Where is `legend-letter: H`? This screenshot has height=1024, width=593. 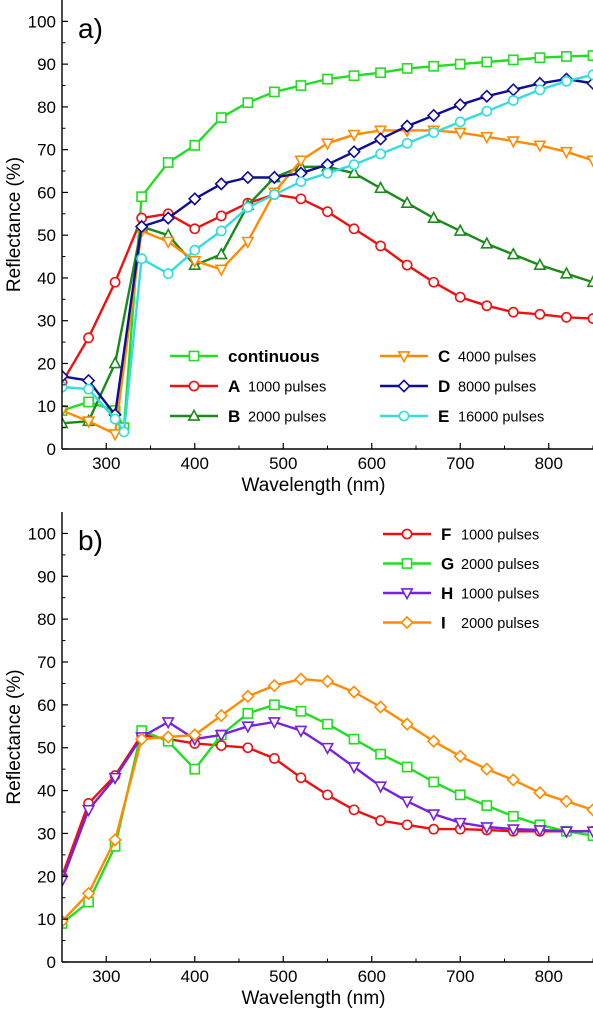
legend-letter: H is located at coordinates (447, 593).